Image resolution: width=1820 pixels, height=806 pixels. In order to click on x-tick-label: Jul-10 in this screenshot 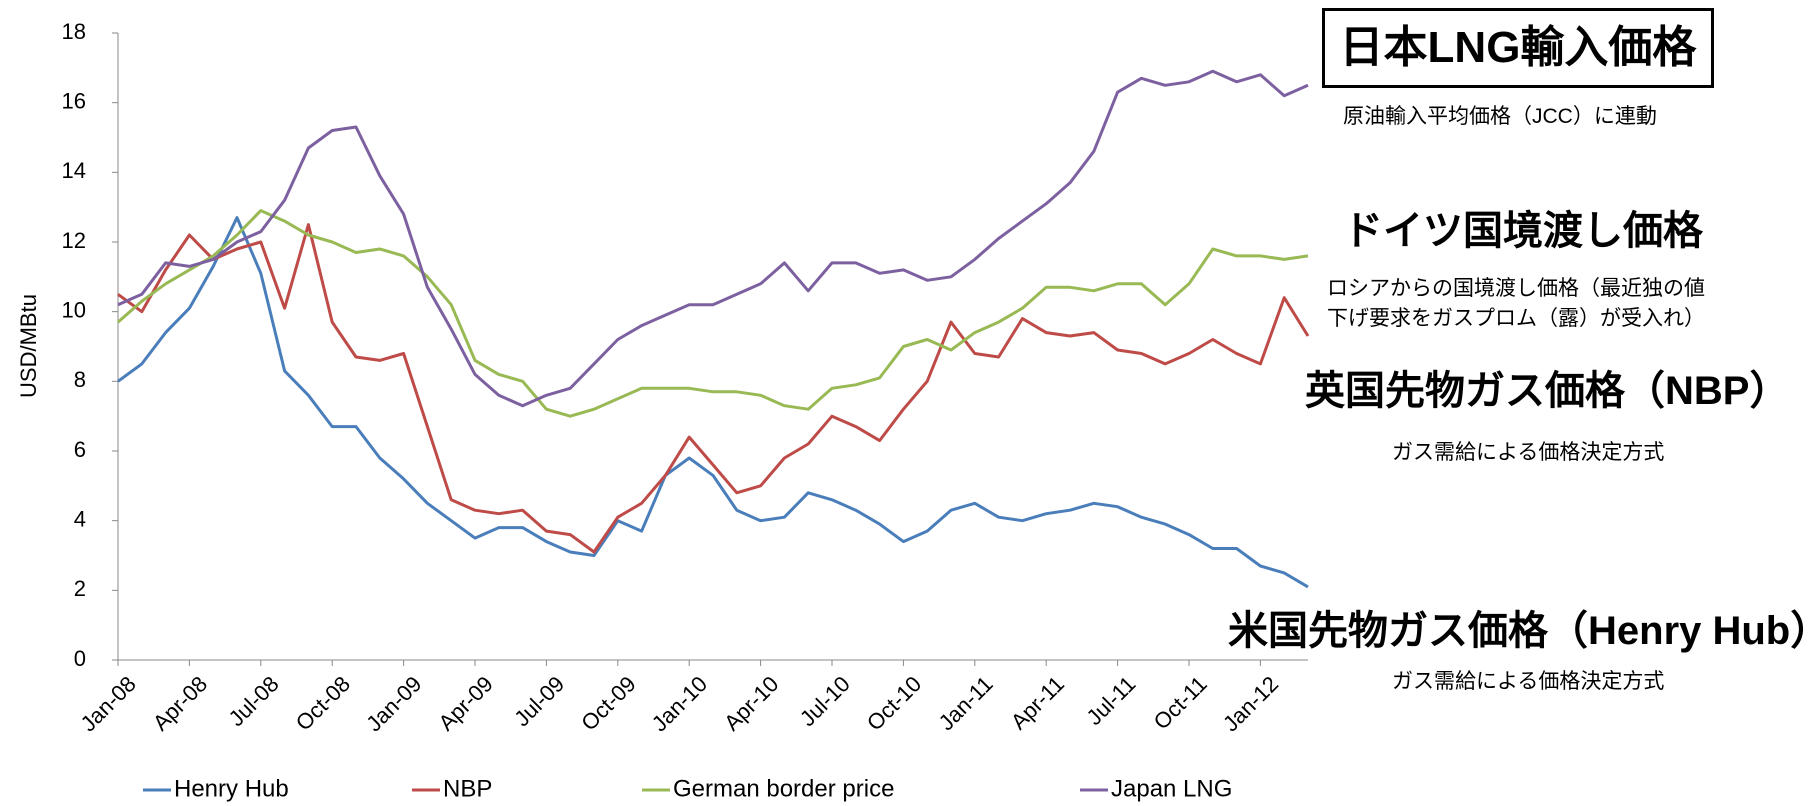, I will do `click(825, 701)`.